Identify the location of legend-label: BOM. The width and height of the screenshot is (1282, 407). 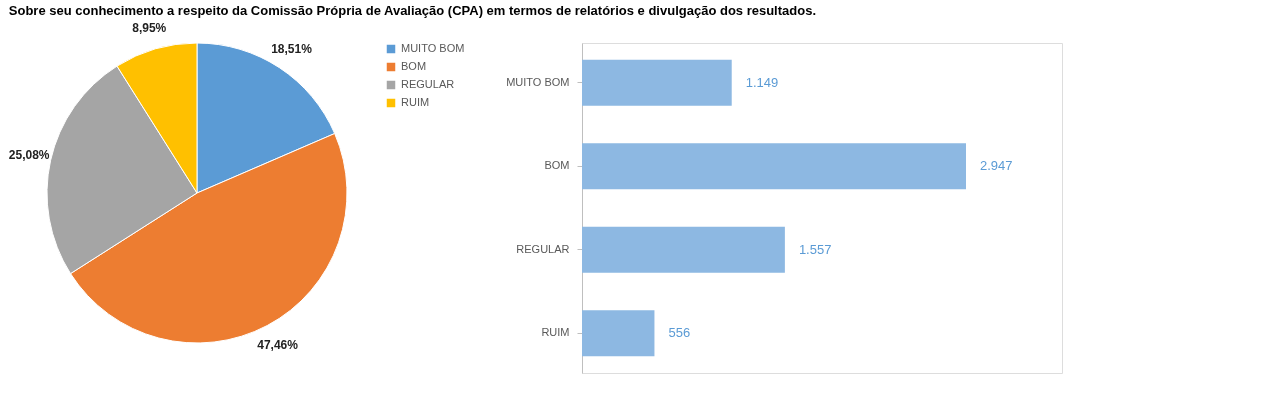
(414, 66).